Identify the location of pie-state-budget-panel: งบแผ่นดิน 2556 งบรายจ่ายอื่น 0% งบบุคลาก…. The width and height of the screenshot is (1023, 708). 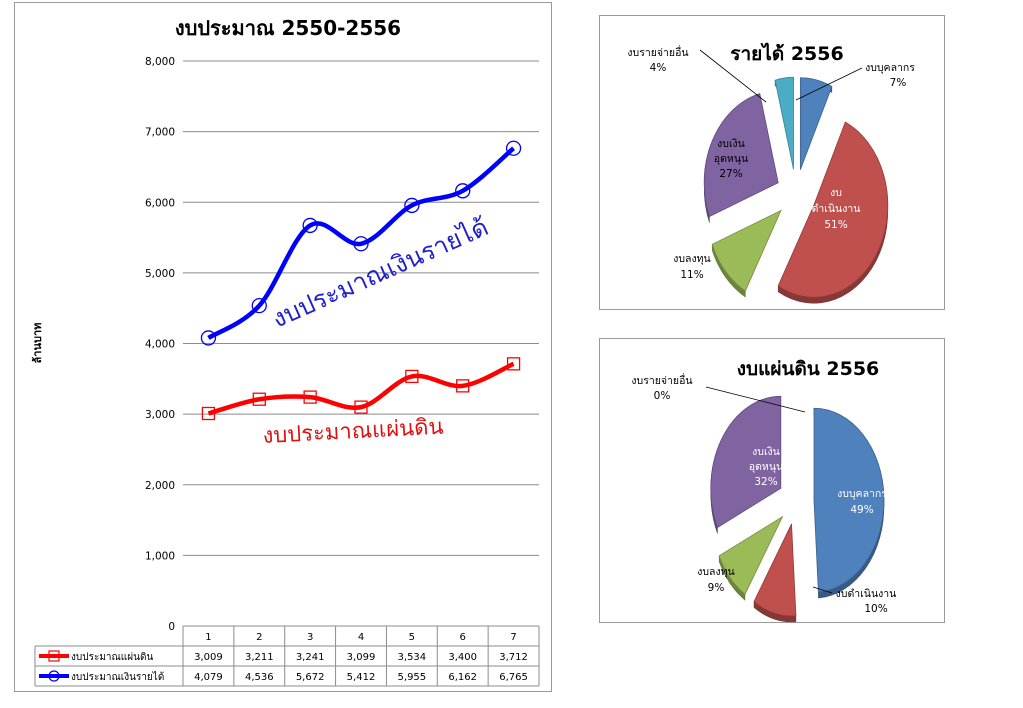
(772, 480).